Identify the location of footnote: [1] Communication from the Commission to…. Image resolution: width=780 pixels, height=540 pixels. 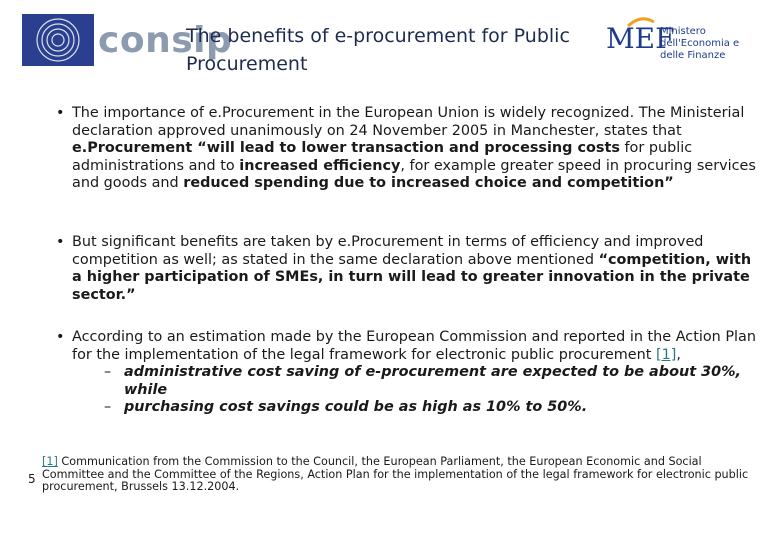
(404, 474).